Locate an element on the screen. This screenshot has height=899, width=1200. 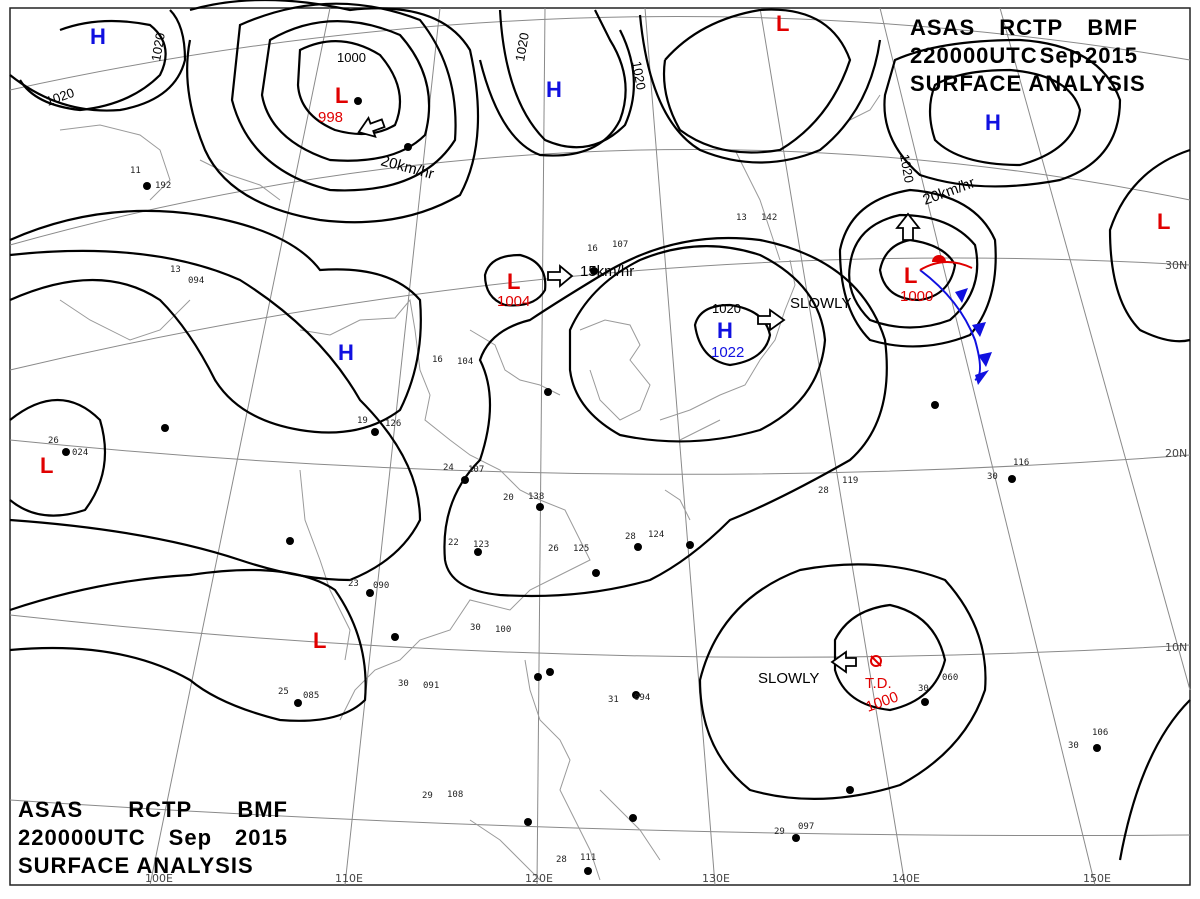
station-pressure: 090 is located at coordinates (381, 586).